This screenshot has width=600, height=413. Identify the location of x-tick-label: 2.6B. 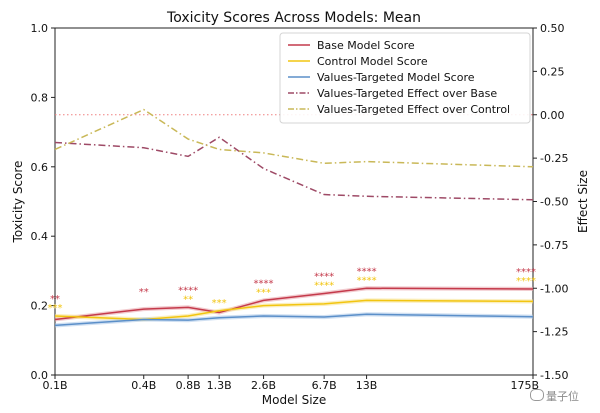
(263, 385).